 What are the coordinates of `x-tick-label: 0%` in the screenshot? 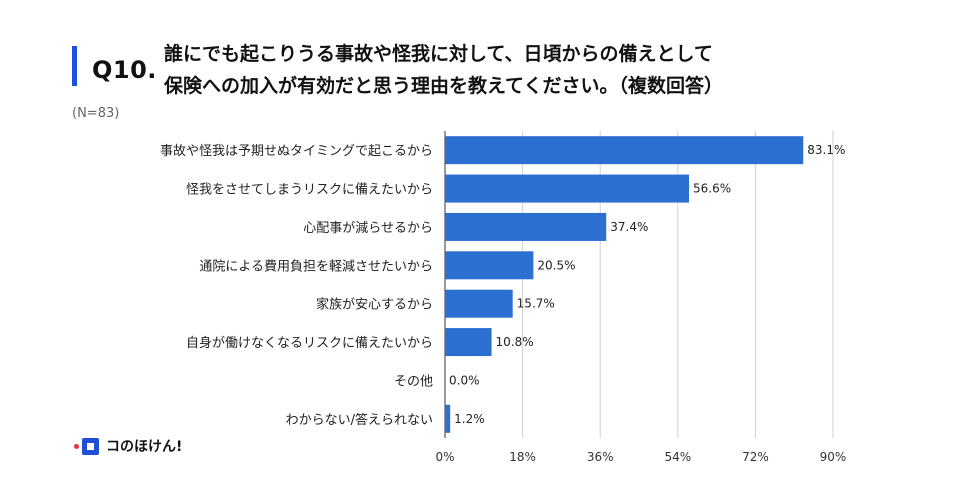 It's located at (444, 457).